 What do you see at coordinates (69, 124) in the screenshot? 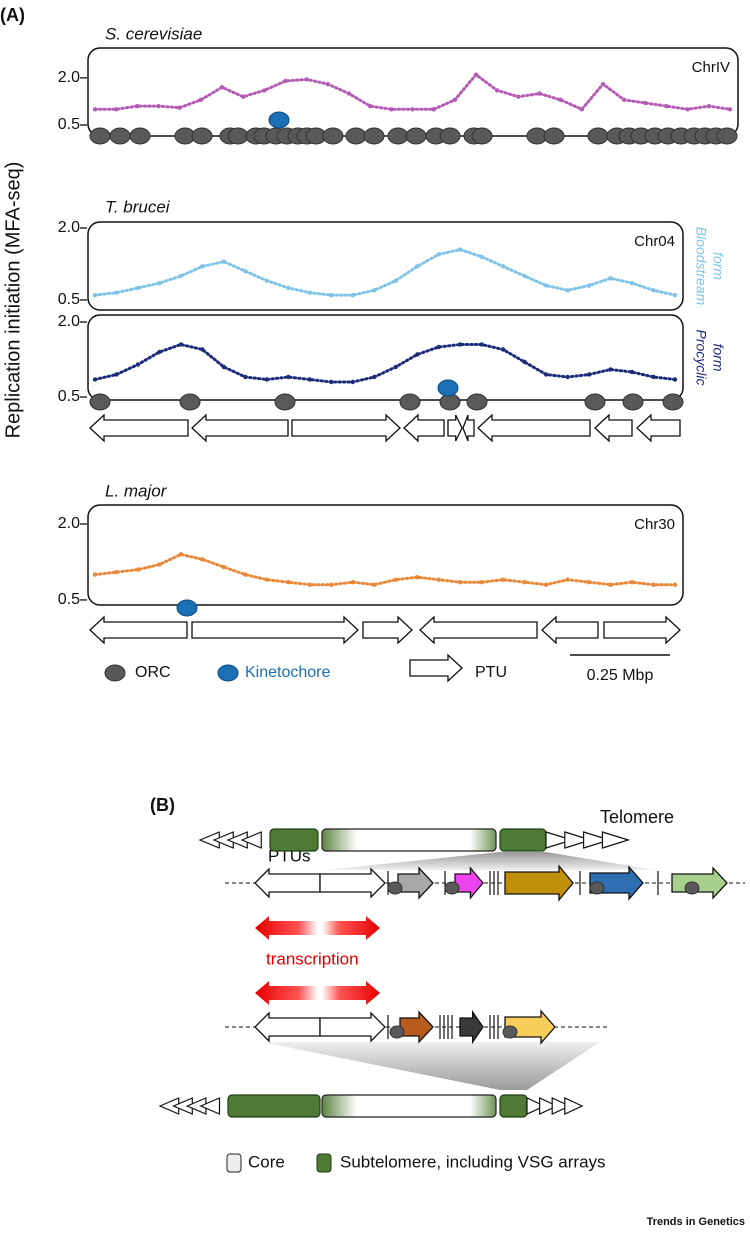
I see `y-tick-label: 0.5` at bounding box center [69, 124].